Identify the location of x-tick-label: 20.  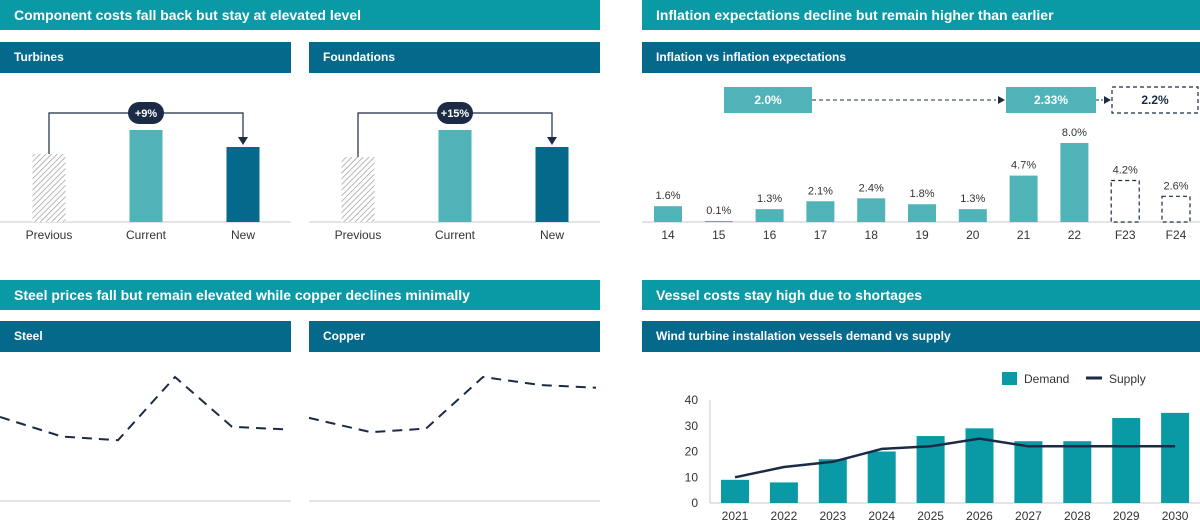
(973, 235).